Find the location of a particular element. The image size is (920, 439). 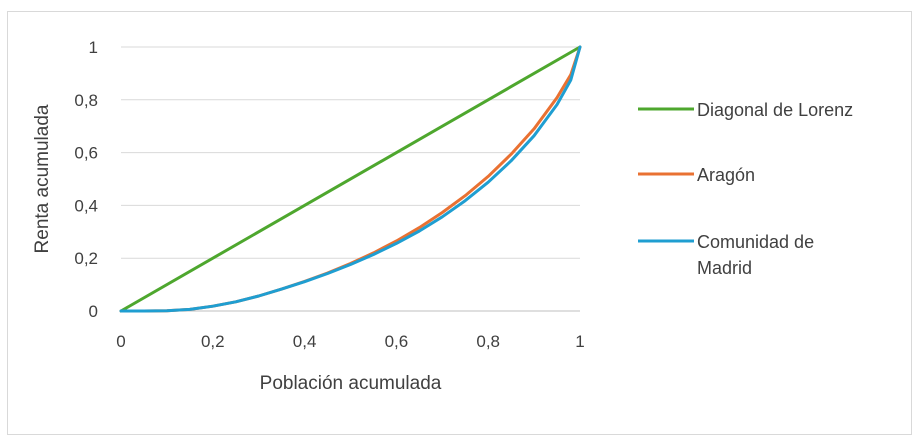

y-tick-labels: 0 0,2 0,4 0,6 0,8 1 is located at coordinates (86, 179).